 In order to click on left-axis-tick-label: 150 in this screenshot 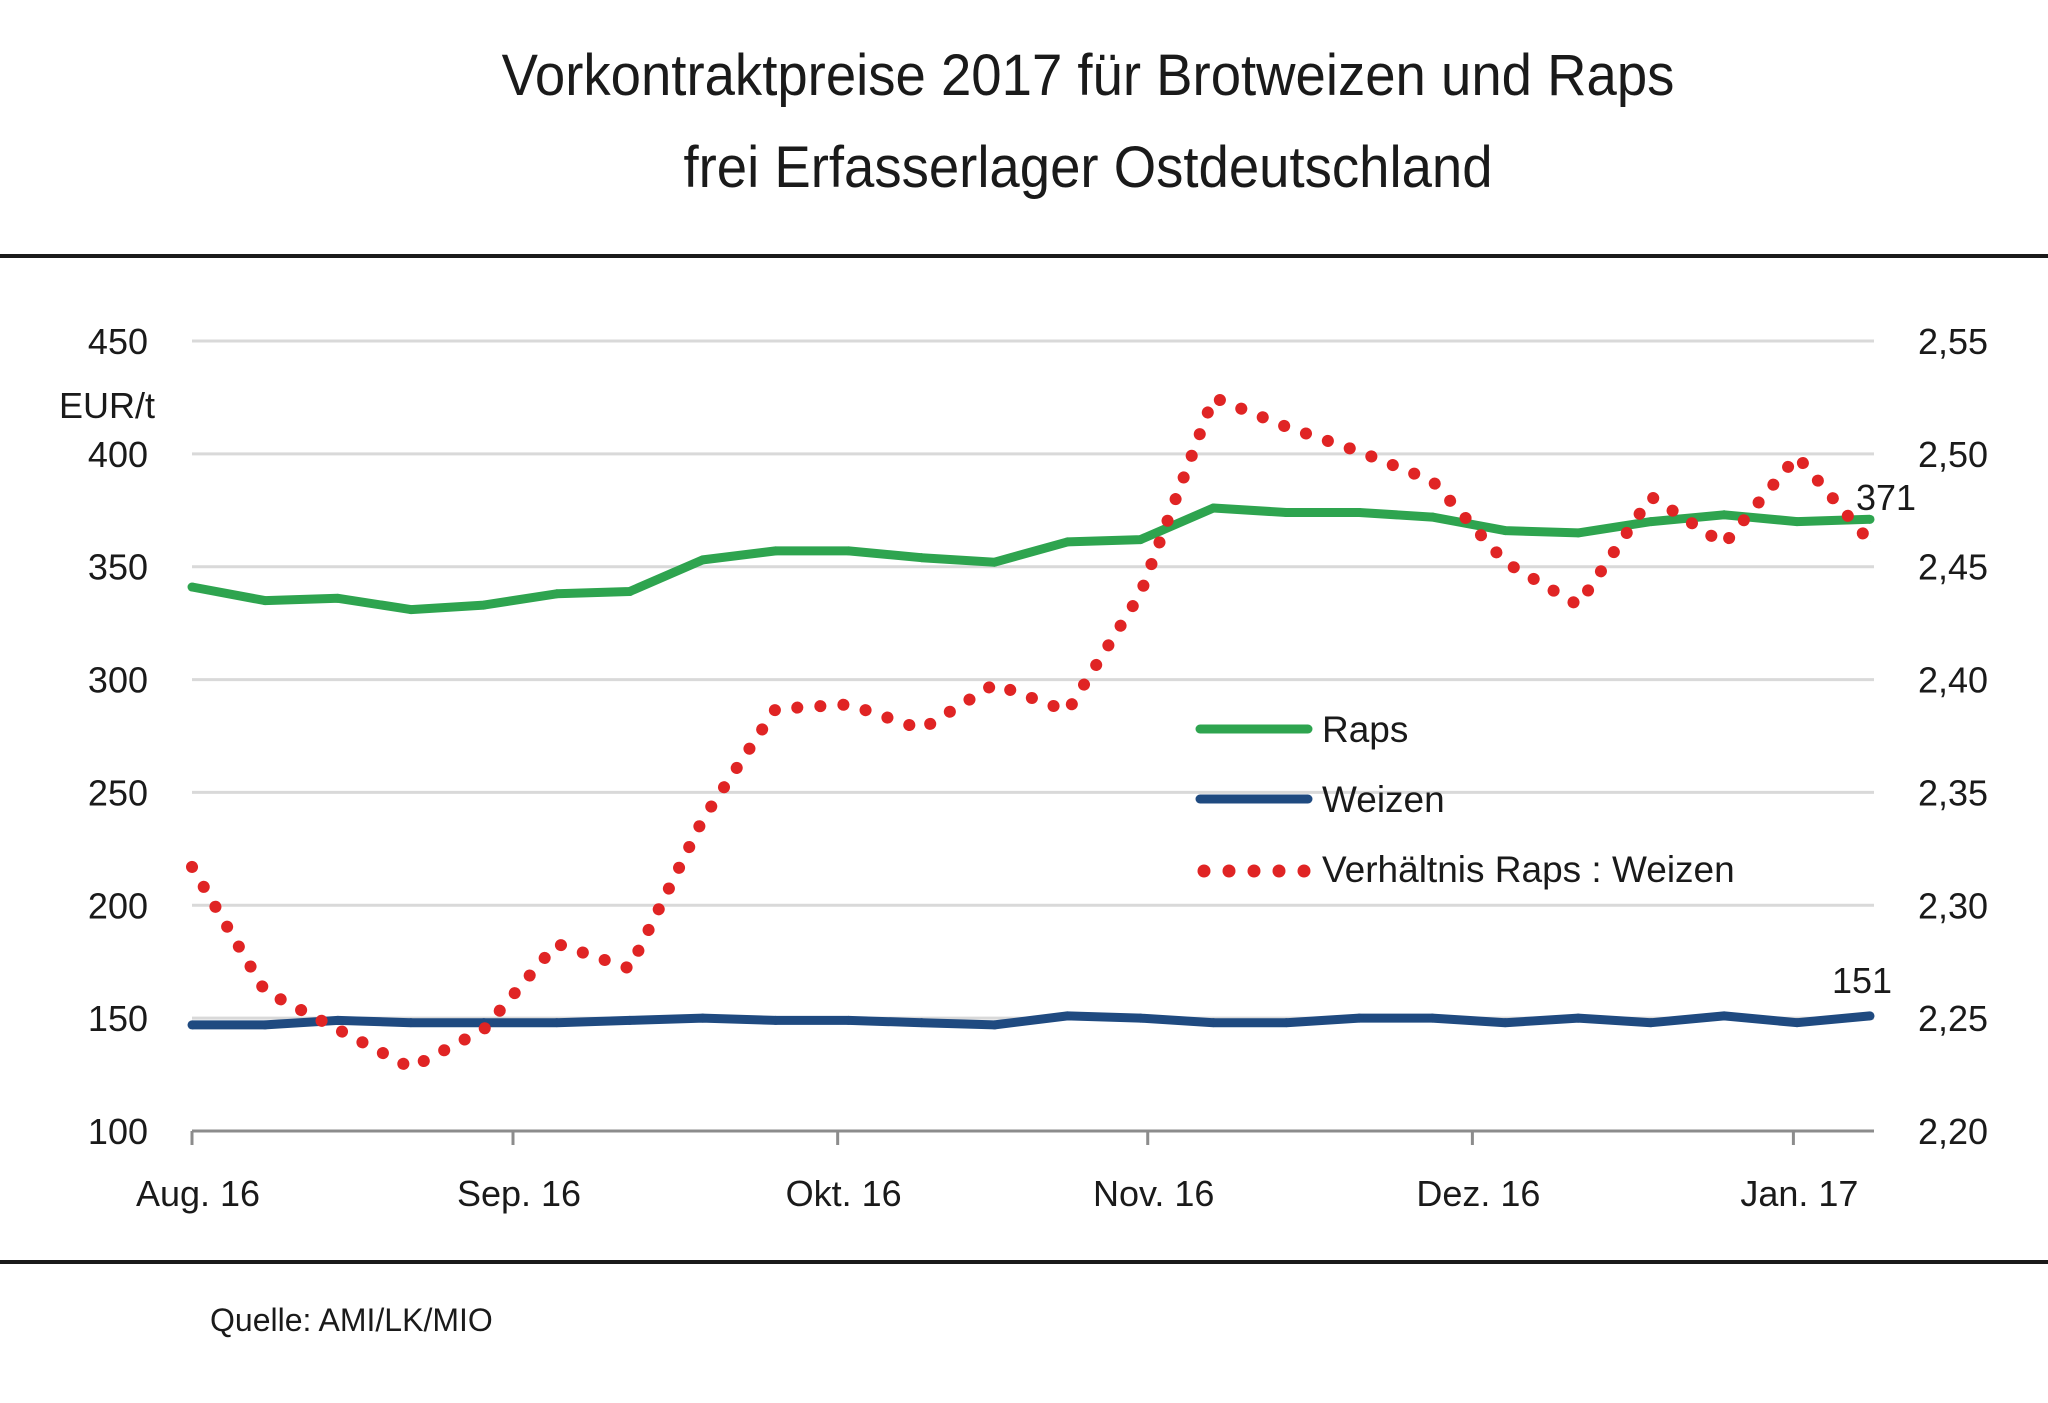, I will do `click(118, 1018)`.